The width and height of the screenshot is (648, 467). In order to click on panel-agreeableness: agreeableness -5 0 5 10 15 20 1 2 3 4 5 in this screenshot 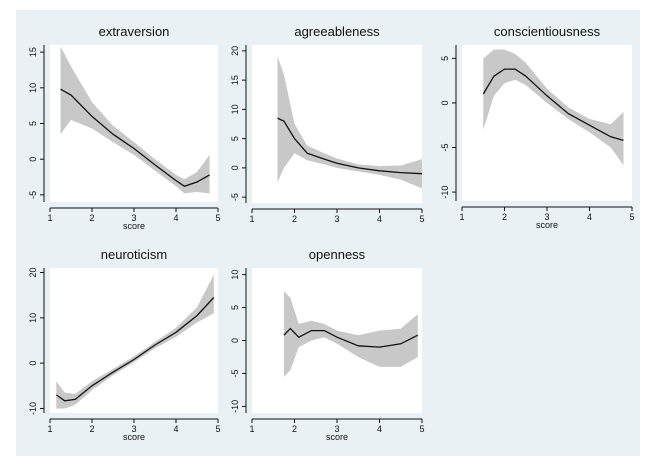, I will do `click(327, 124)`.